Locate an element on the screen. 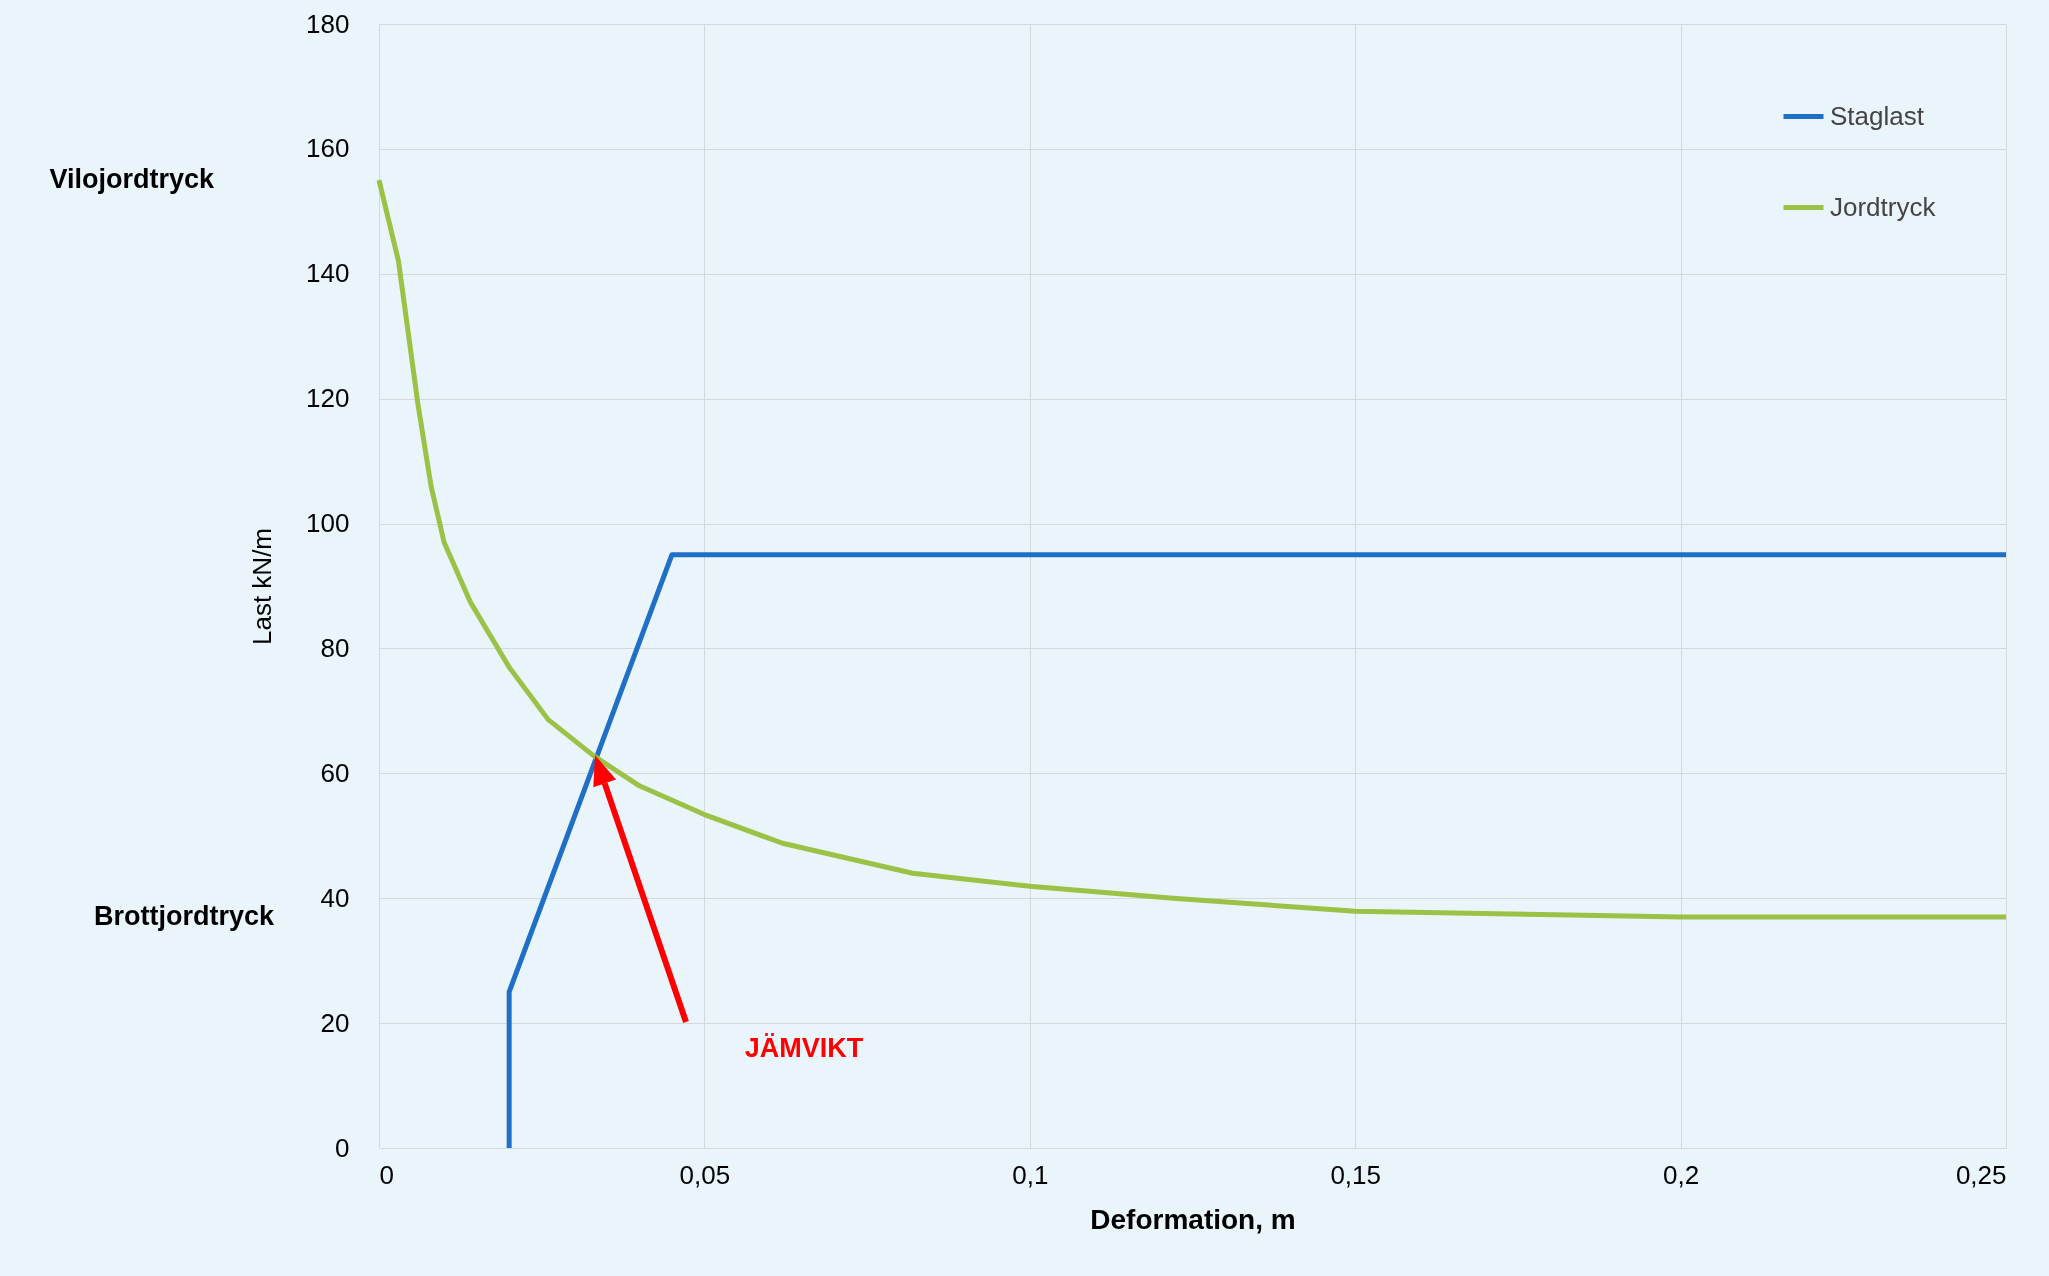 The height and width of the screenshot is (1276, 2049). x-tick-label: 0,1 is located at coordinates (1030, 1174).